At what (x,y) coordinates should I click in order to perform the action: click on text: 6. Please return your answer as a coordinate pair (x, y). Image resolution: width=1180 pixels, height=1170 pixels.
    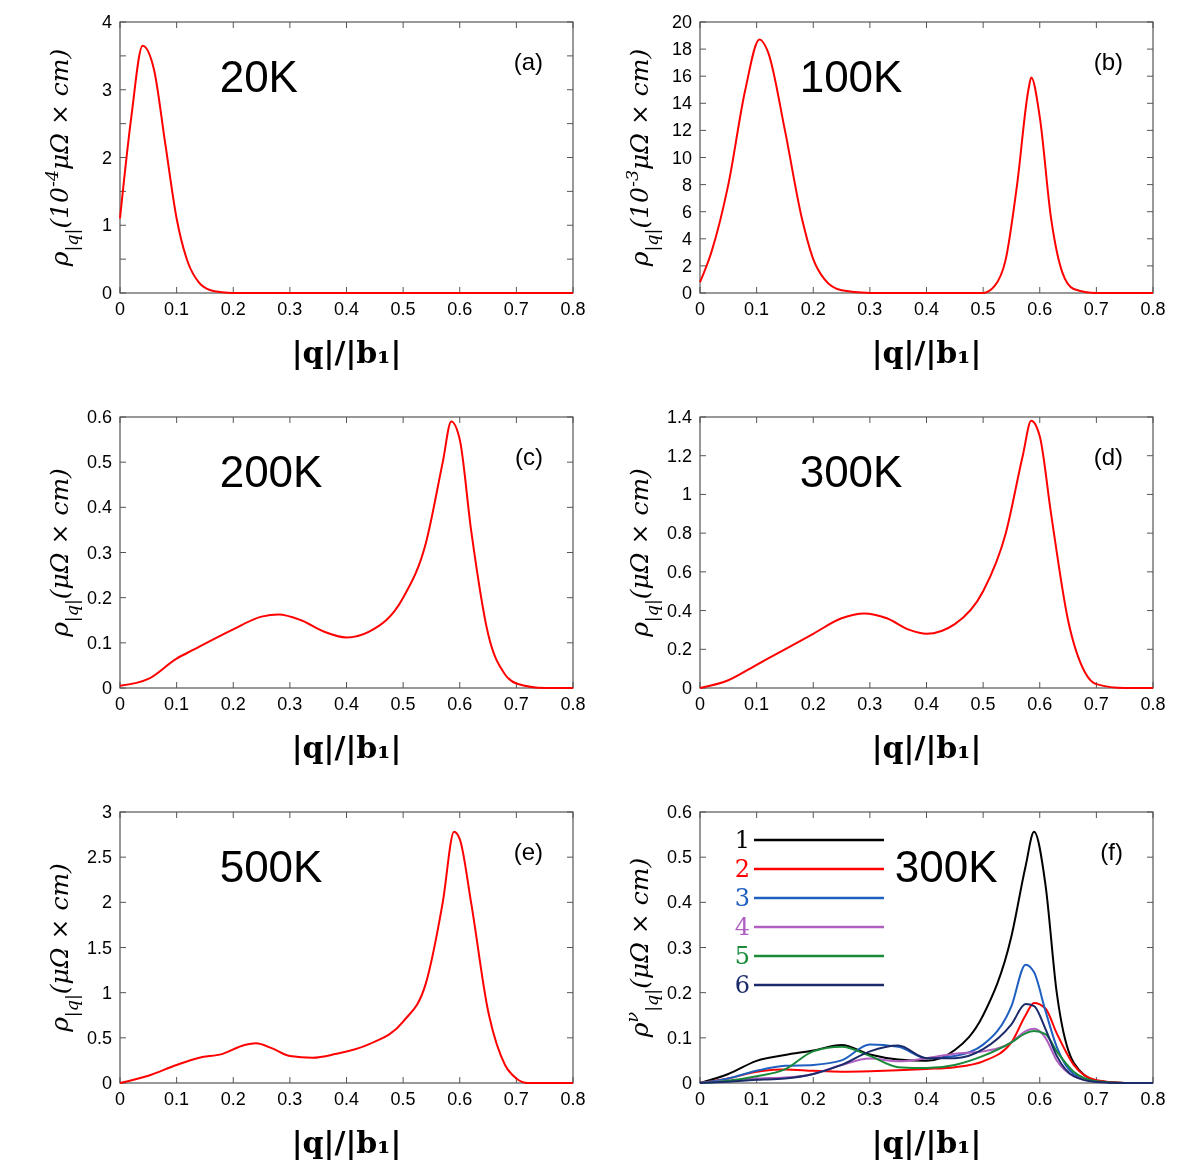
    Looking at the image, I should click on (742, 985).